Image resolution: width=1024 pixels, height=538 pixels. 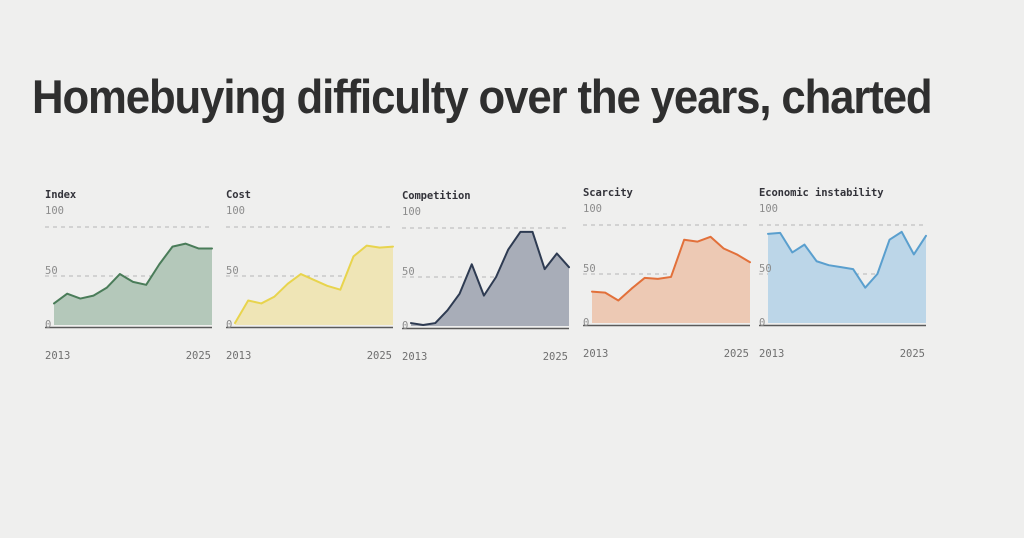 What do you see at coordinates (238, 195) in the screenshot?
I see `chart-panel-title: Cost` at bounding box center [238, 195].